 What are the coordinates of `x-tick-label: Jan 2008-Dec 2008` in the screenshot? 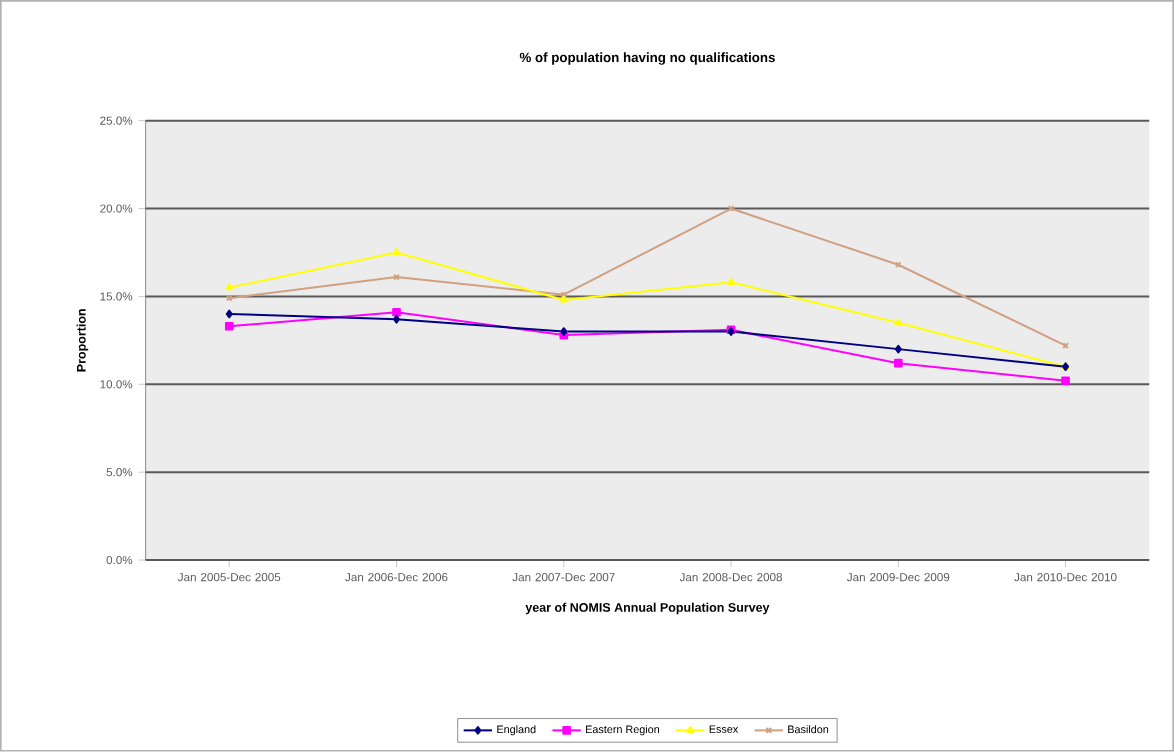 It's located at (731, 577).